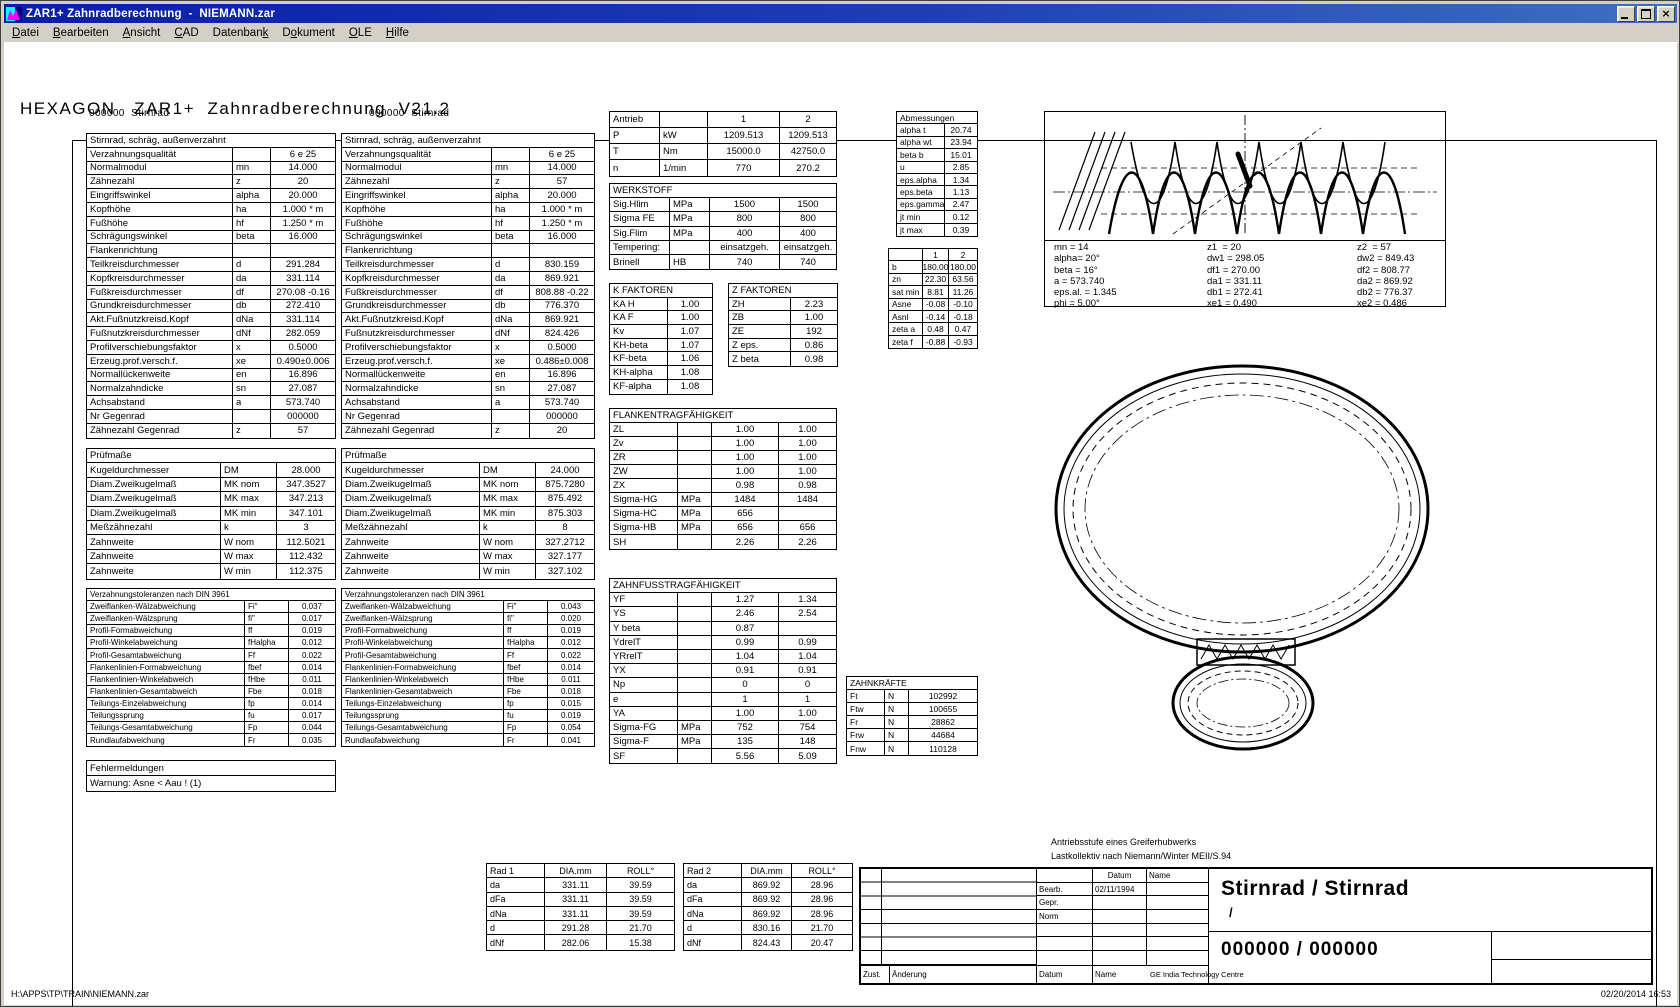  I want to click on table-cell: MK nom, so click(508, 484).